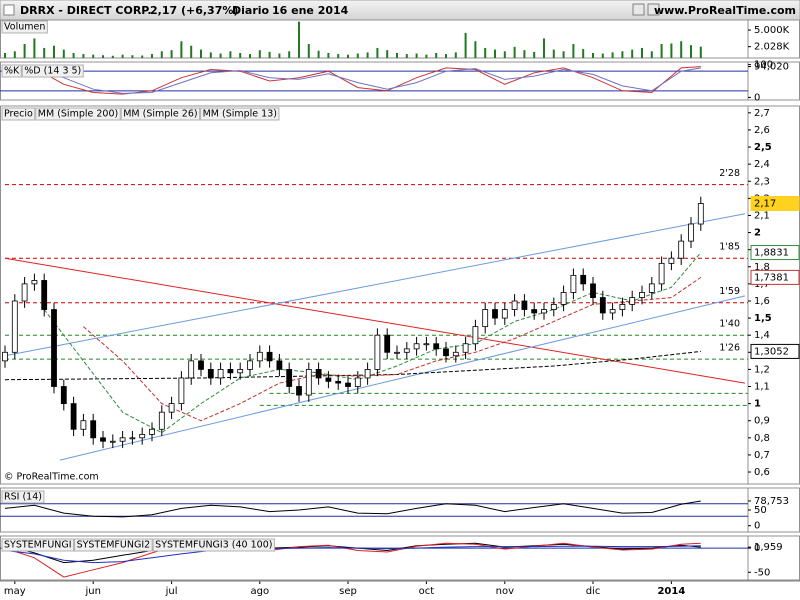 The image size is (800, 600). I want to click on y-tick-label: 94,020, so click(771, 67).